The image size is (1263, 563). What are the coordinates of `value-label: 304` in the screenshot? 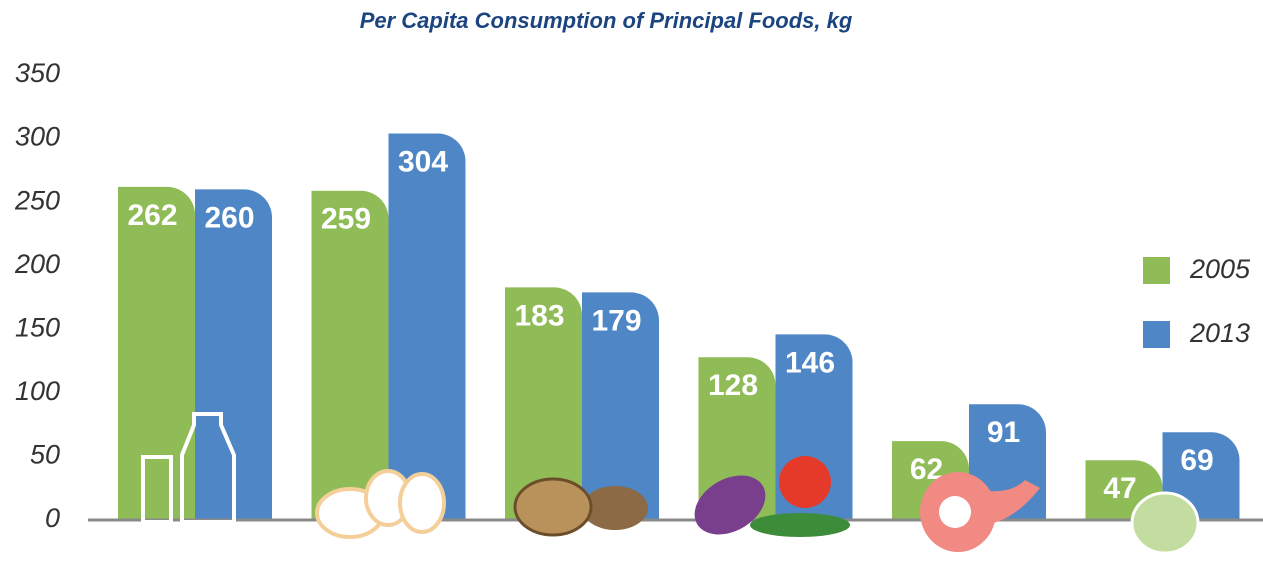 It's located at (423, 161).